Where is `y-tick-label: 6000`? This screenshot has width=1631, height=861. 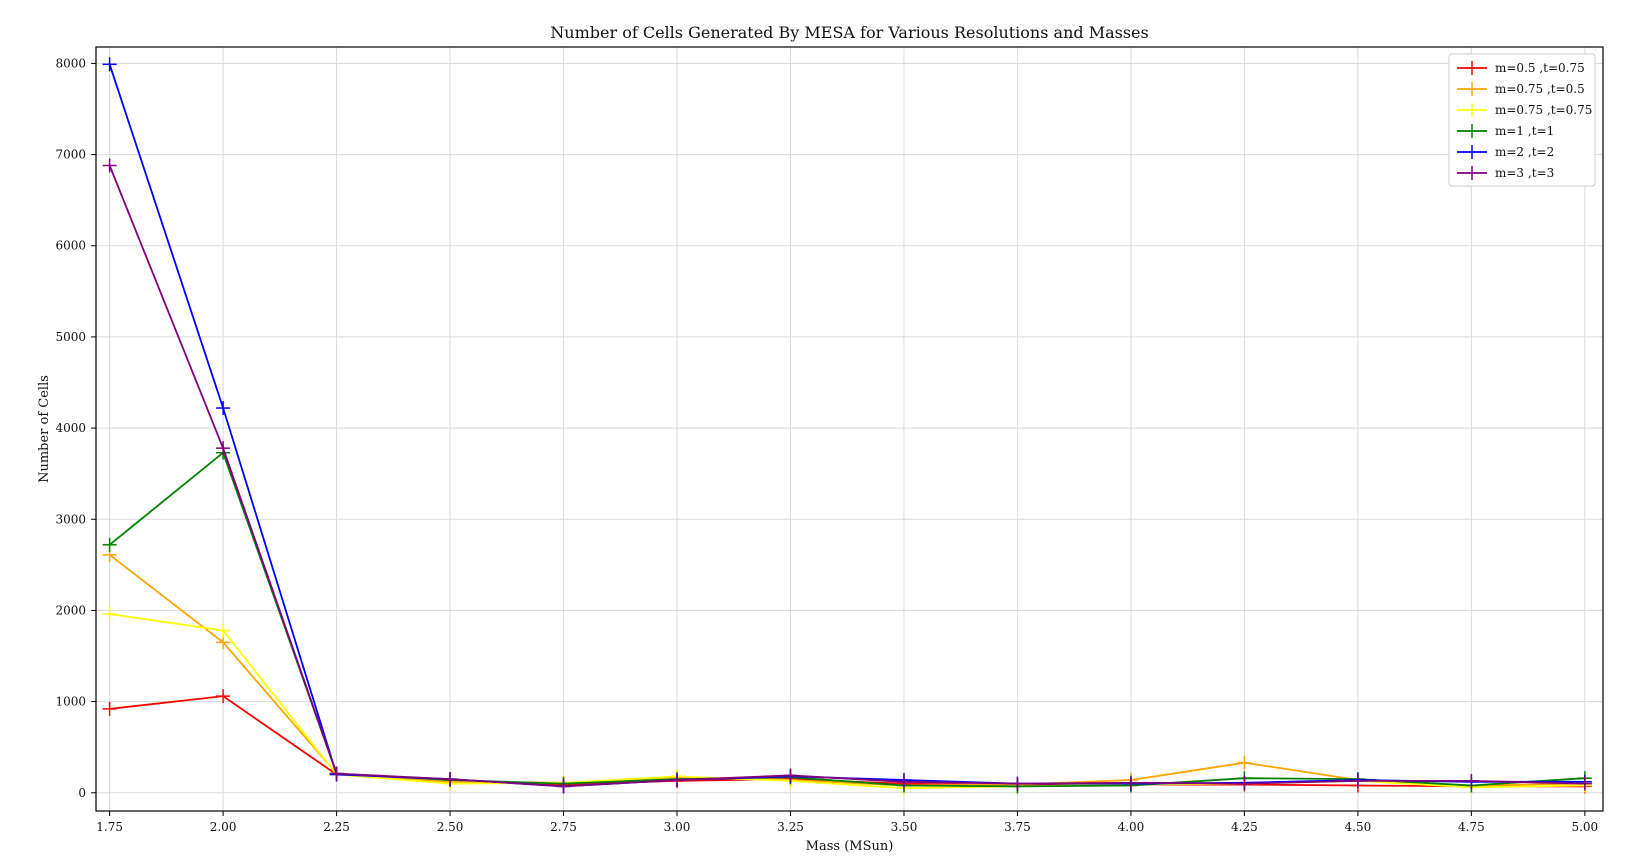
y-tick-label: 6000 is located at coordinates (70, 246).